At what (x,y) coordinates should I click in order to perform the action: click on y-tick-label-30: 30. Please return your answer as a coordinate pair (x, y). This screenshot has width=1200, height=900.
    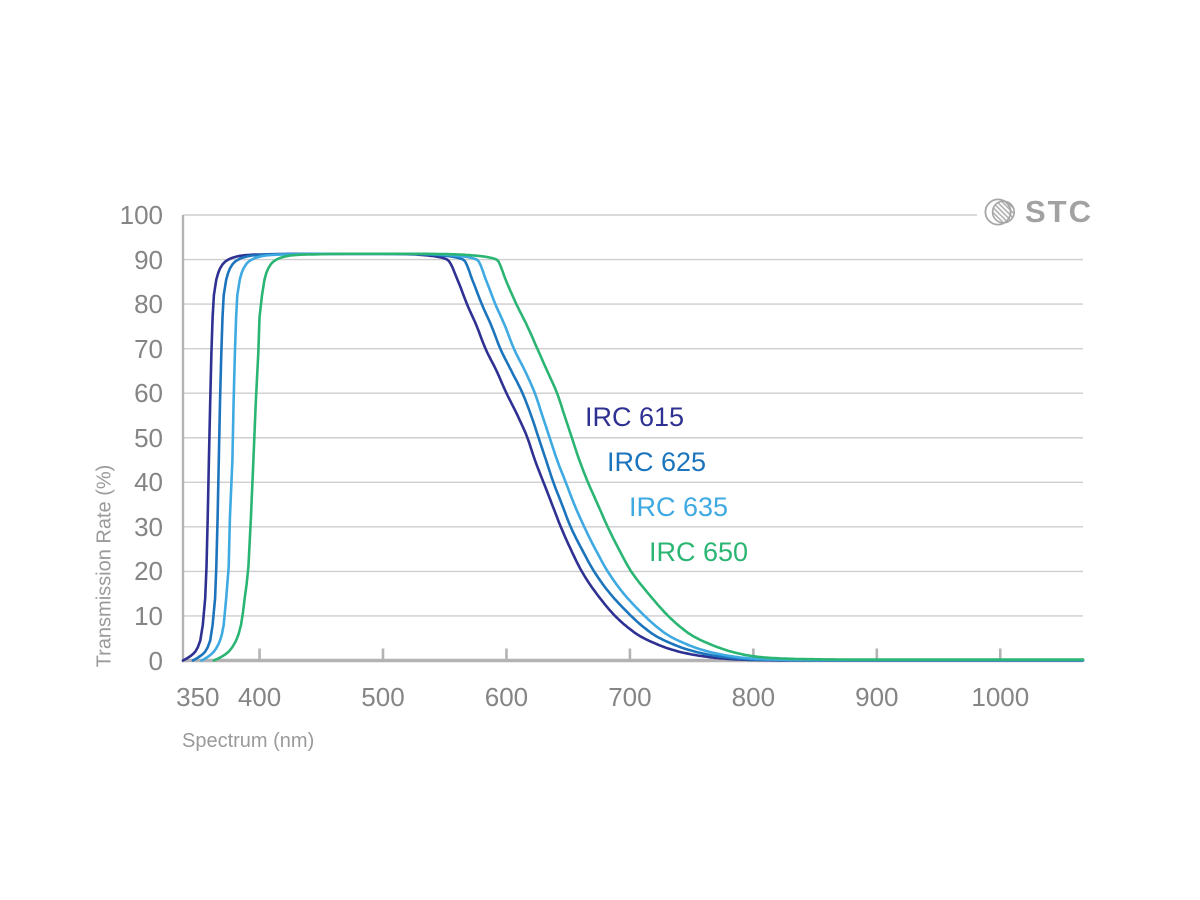
    Looking at the image, I should click on (148, 526).